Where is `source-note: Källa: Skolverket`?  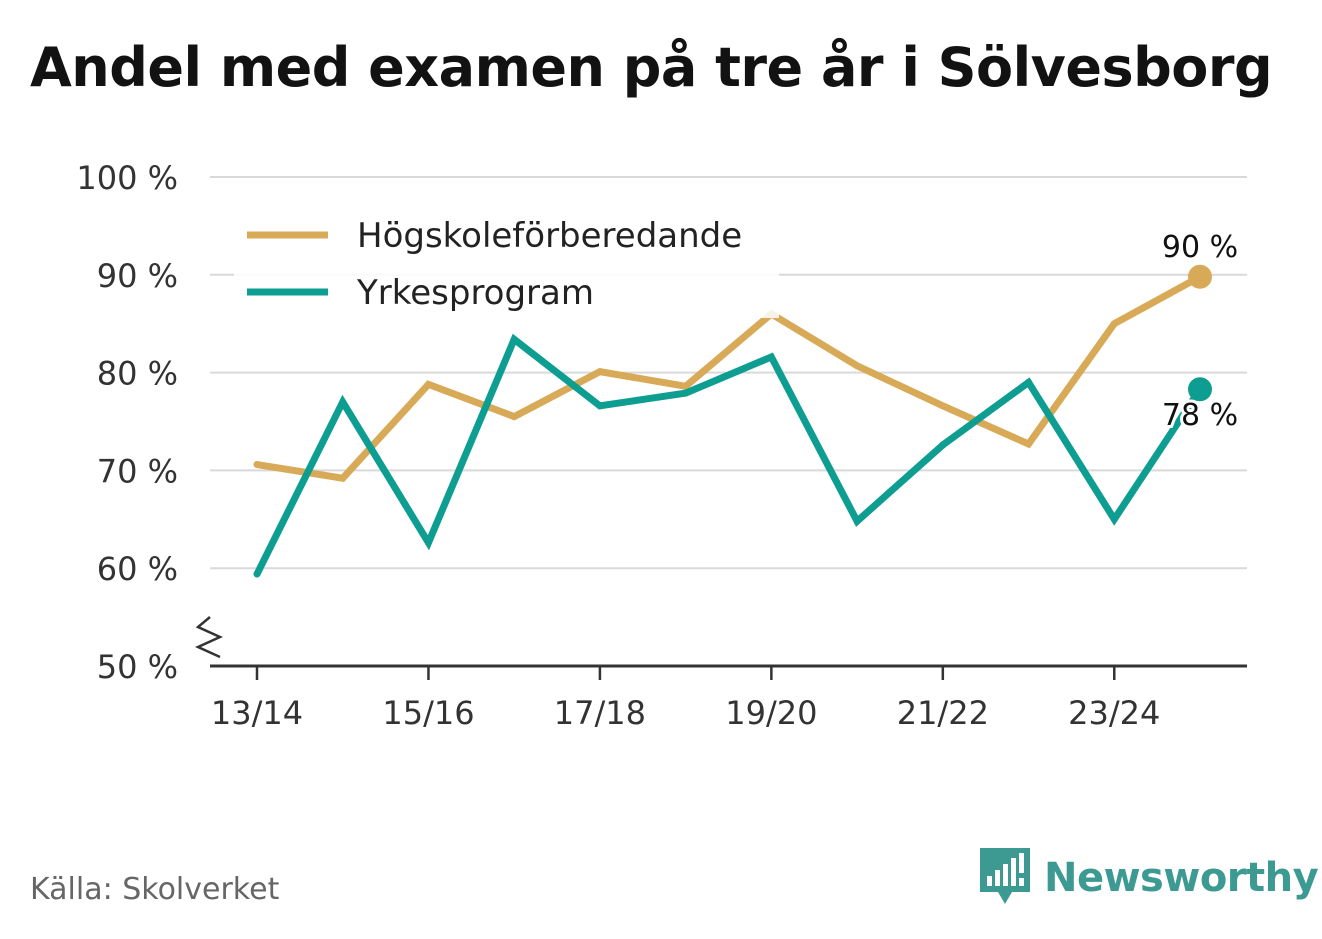
source-note: Källa: Skolverket is located at coordinates (155, 889).